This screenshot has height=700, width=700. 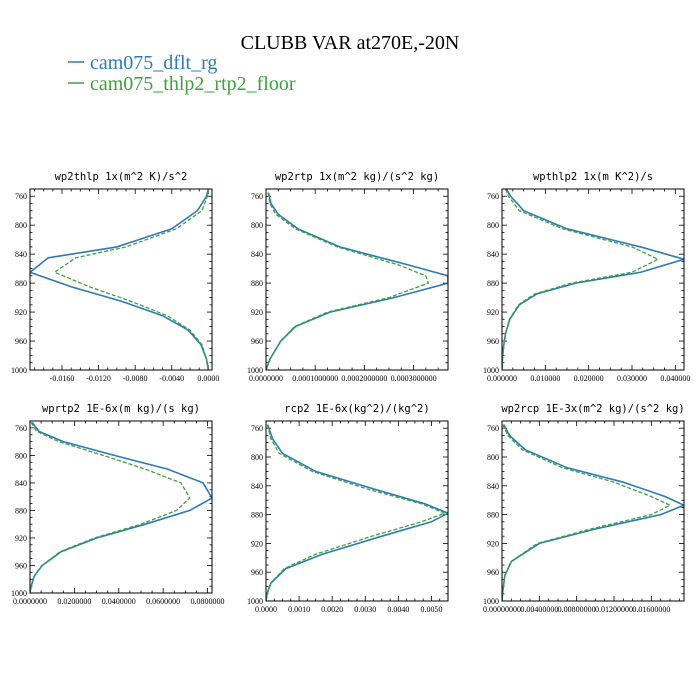 I want to click on panel-title: rcp2 1E-6x(kg^2)/(kg^2), so click(x=356, y=409).